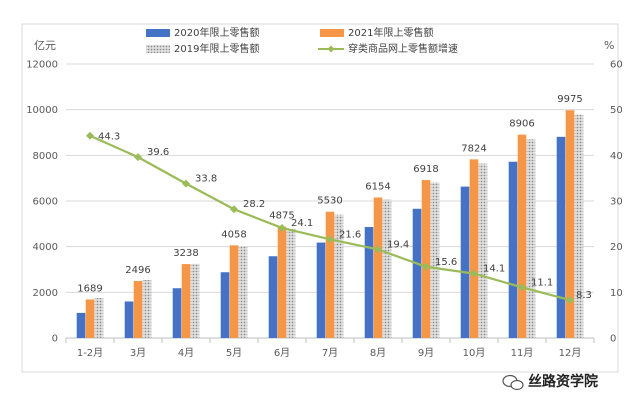  I want to click on right-unit-label: %, so click(609, 45).